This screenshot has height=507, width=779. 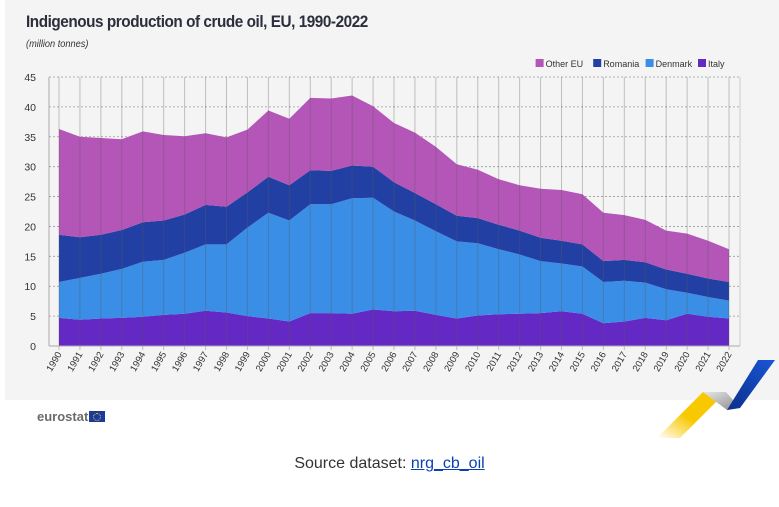 I want to click on x-tick-label: 2007, so click(x=410, y=362).